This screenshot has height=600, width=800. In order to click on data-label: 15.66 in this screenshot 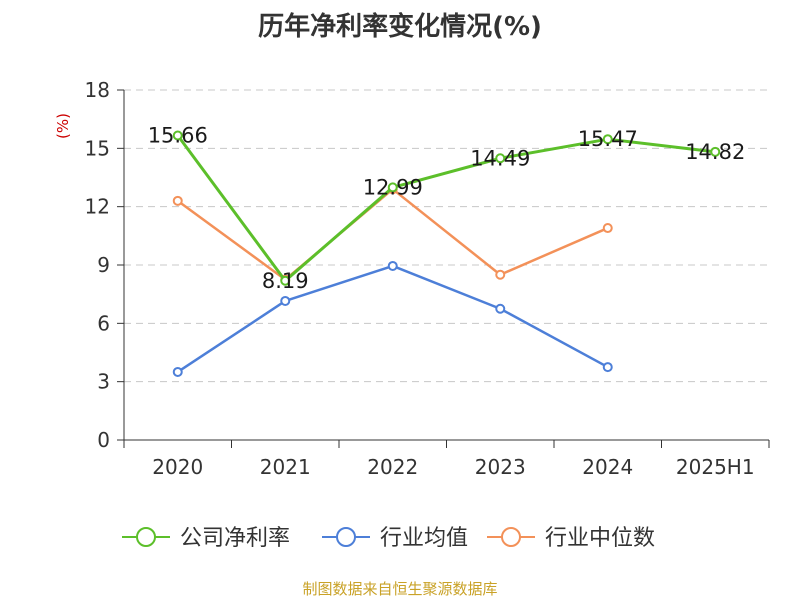, I will do `click(178, 136)`.